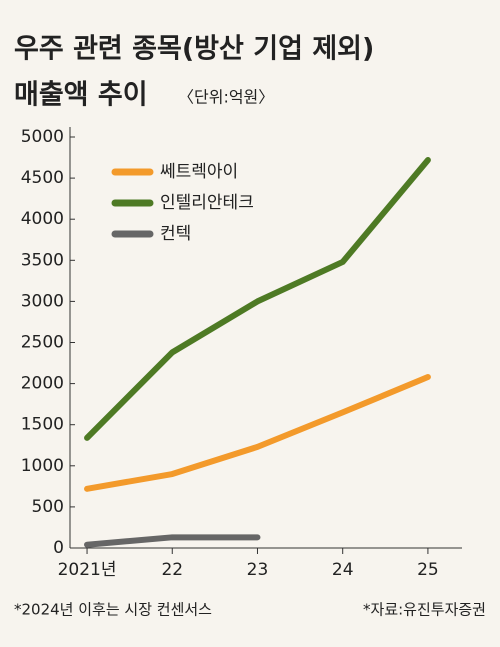 This screenshot has width=500, height=647. What do you see at coordinates (42, 260) in the screenshot?
I see `y-tick-label: 3500` at bounding box center [42, 260].